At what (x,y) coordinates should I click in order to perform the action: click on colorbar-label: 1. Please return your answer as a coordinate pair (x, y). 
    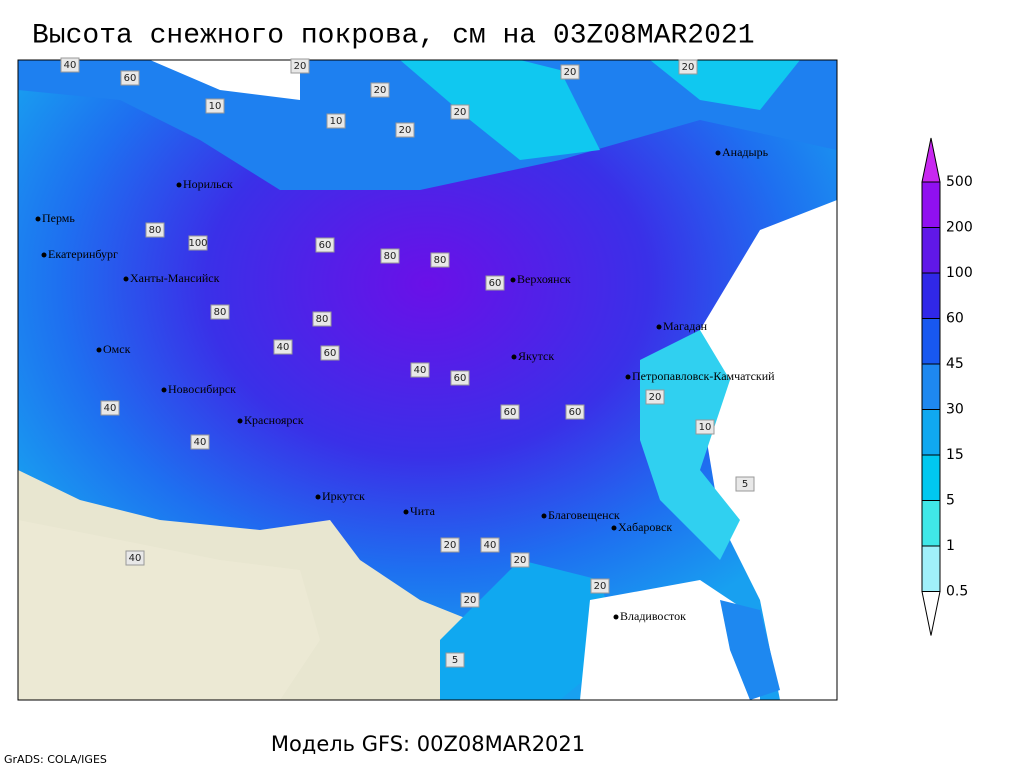
    Looking at the image, I should click on (950, 546).